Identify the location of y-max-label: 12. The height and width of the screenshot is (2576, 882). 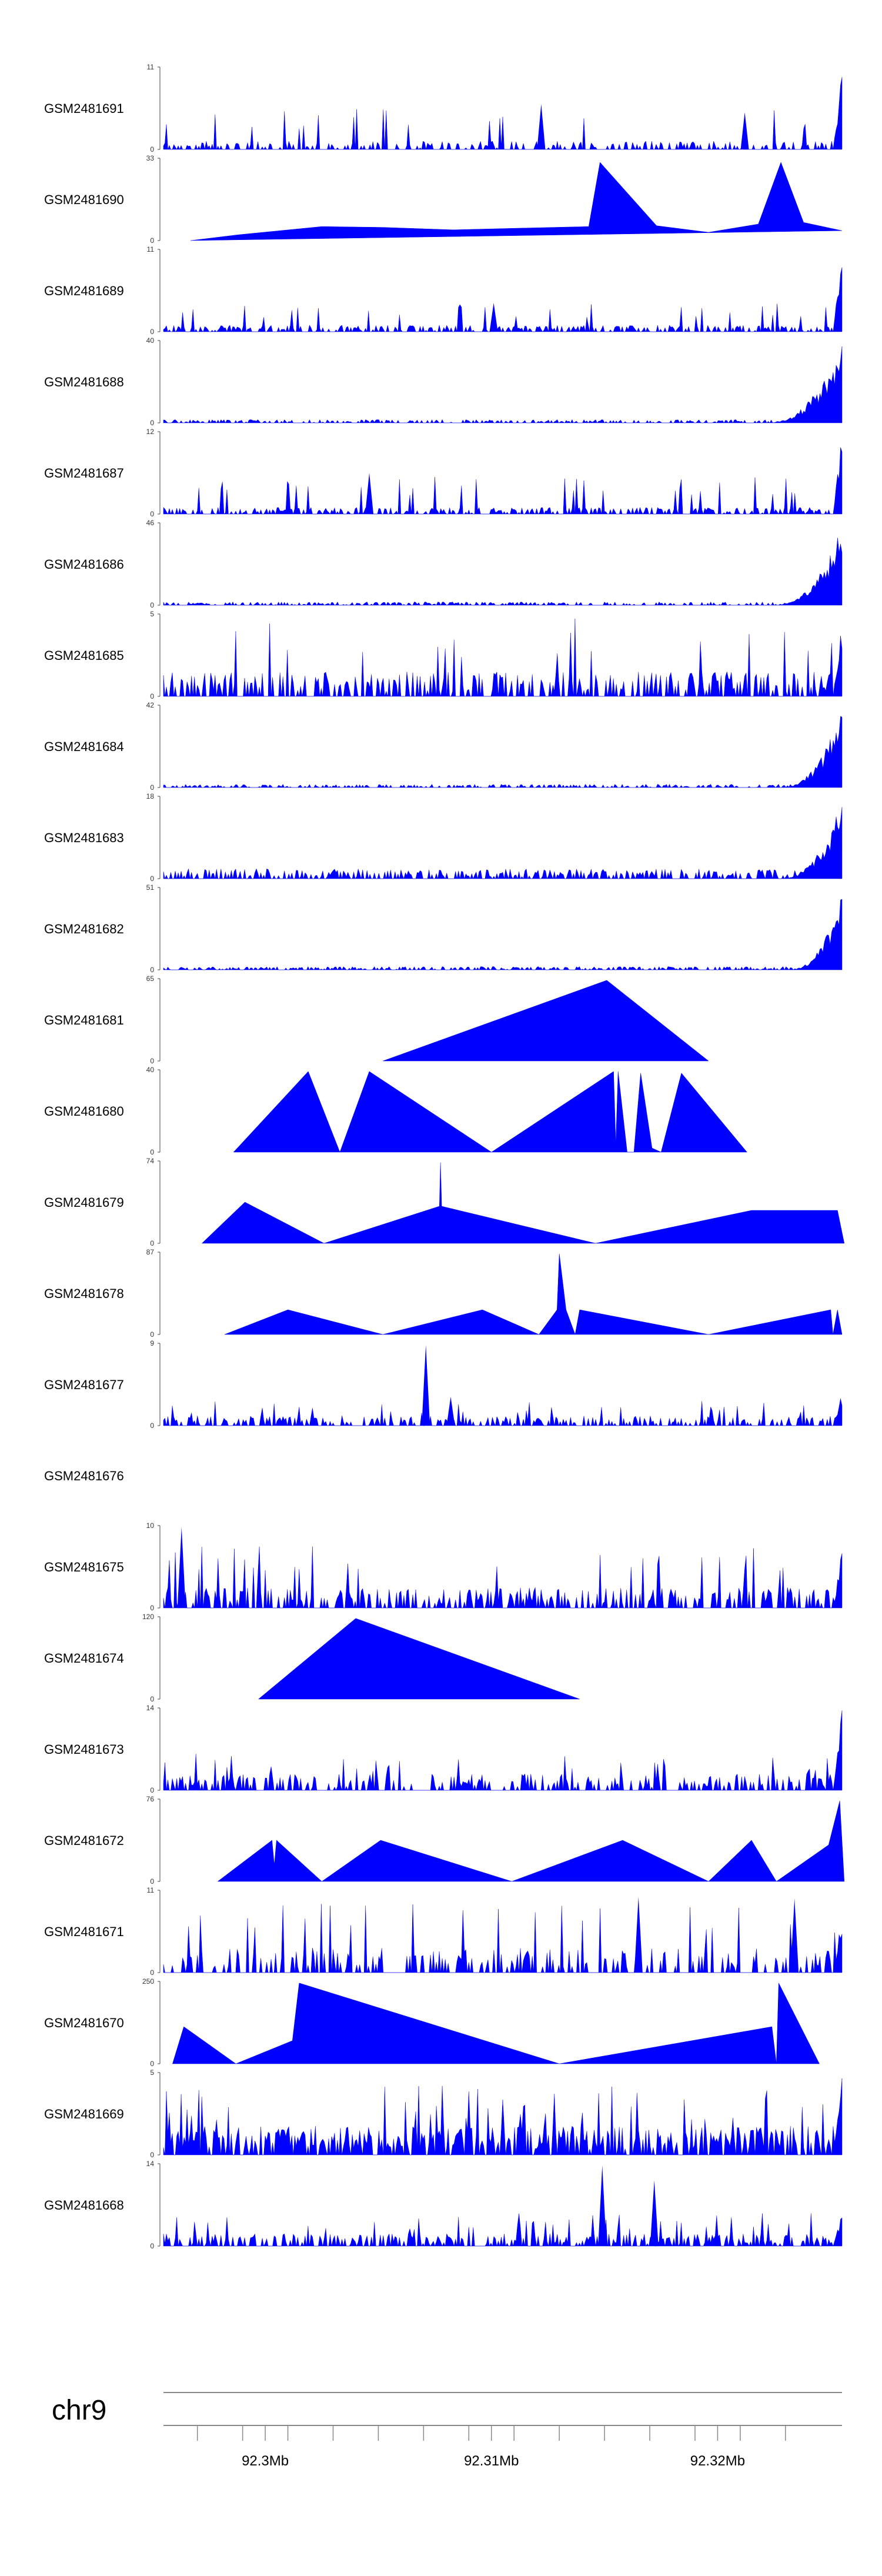
(150, 432).